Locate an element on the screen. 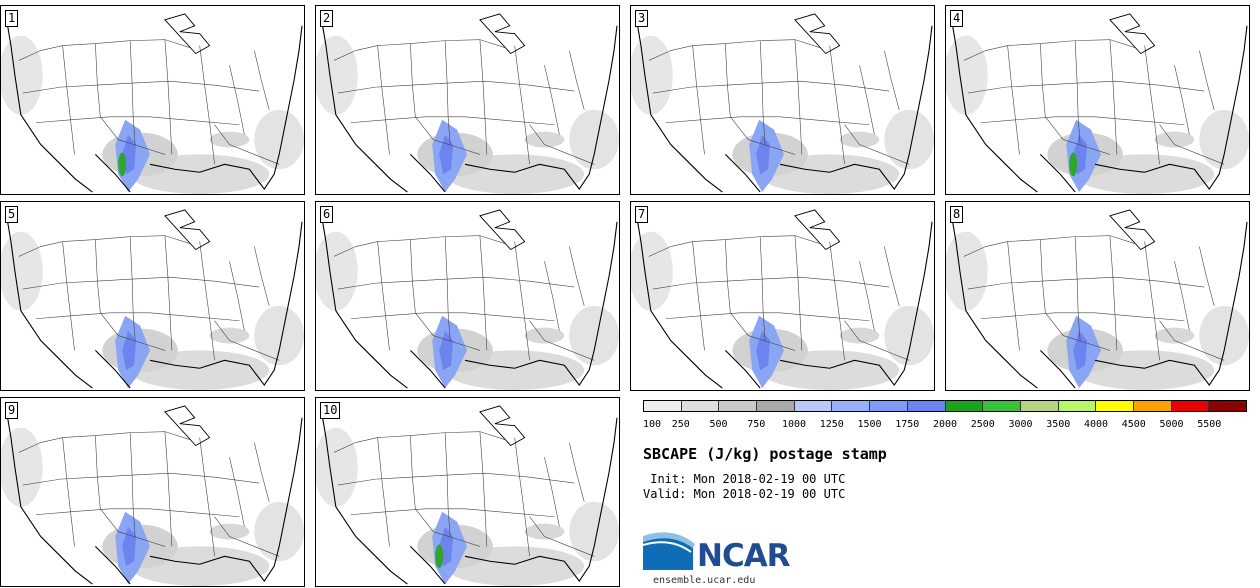 Image resolution: width=1260 pixels, height=588 pixels. map-panel: 5 is located at coordinates (152, 296).